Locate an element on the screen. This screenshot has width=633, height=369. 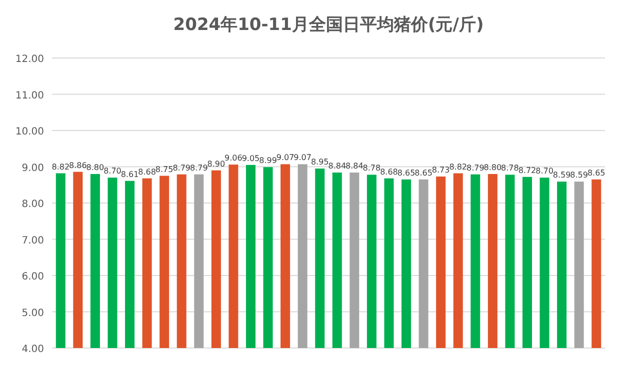
data-label: 8.86 is located at coordinates (78, 165).